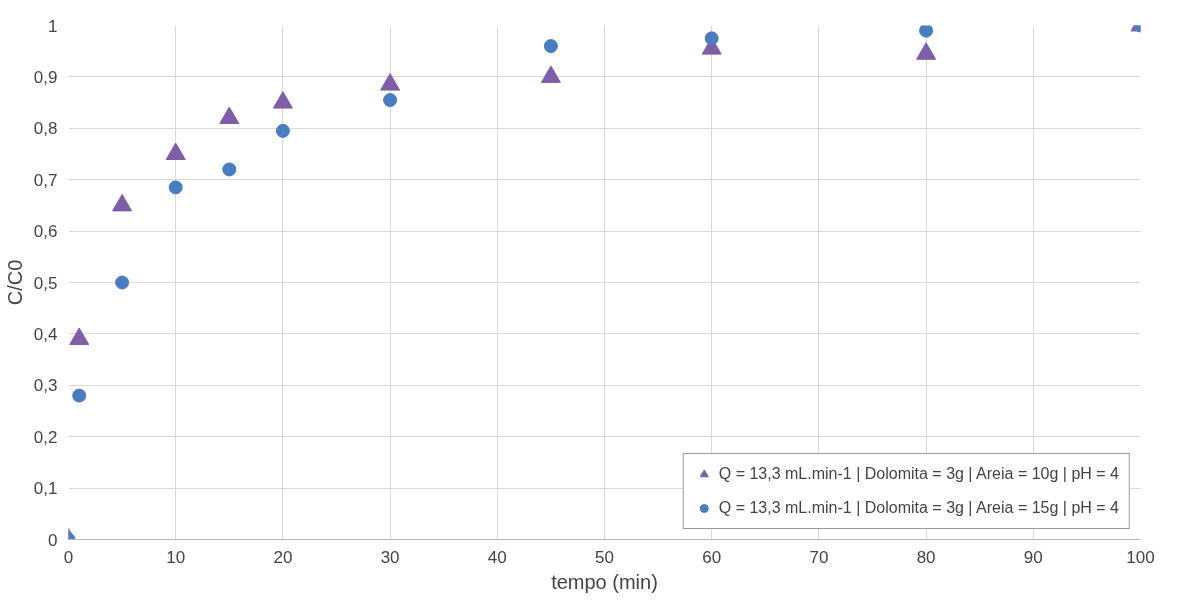  I want to click on y-tick-label: 0,4, so click(45, 334).